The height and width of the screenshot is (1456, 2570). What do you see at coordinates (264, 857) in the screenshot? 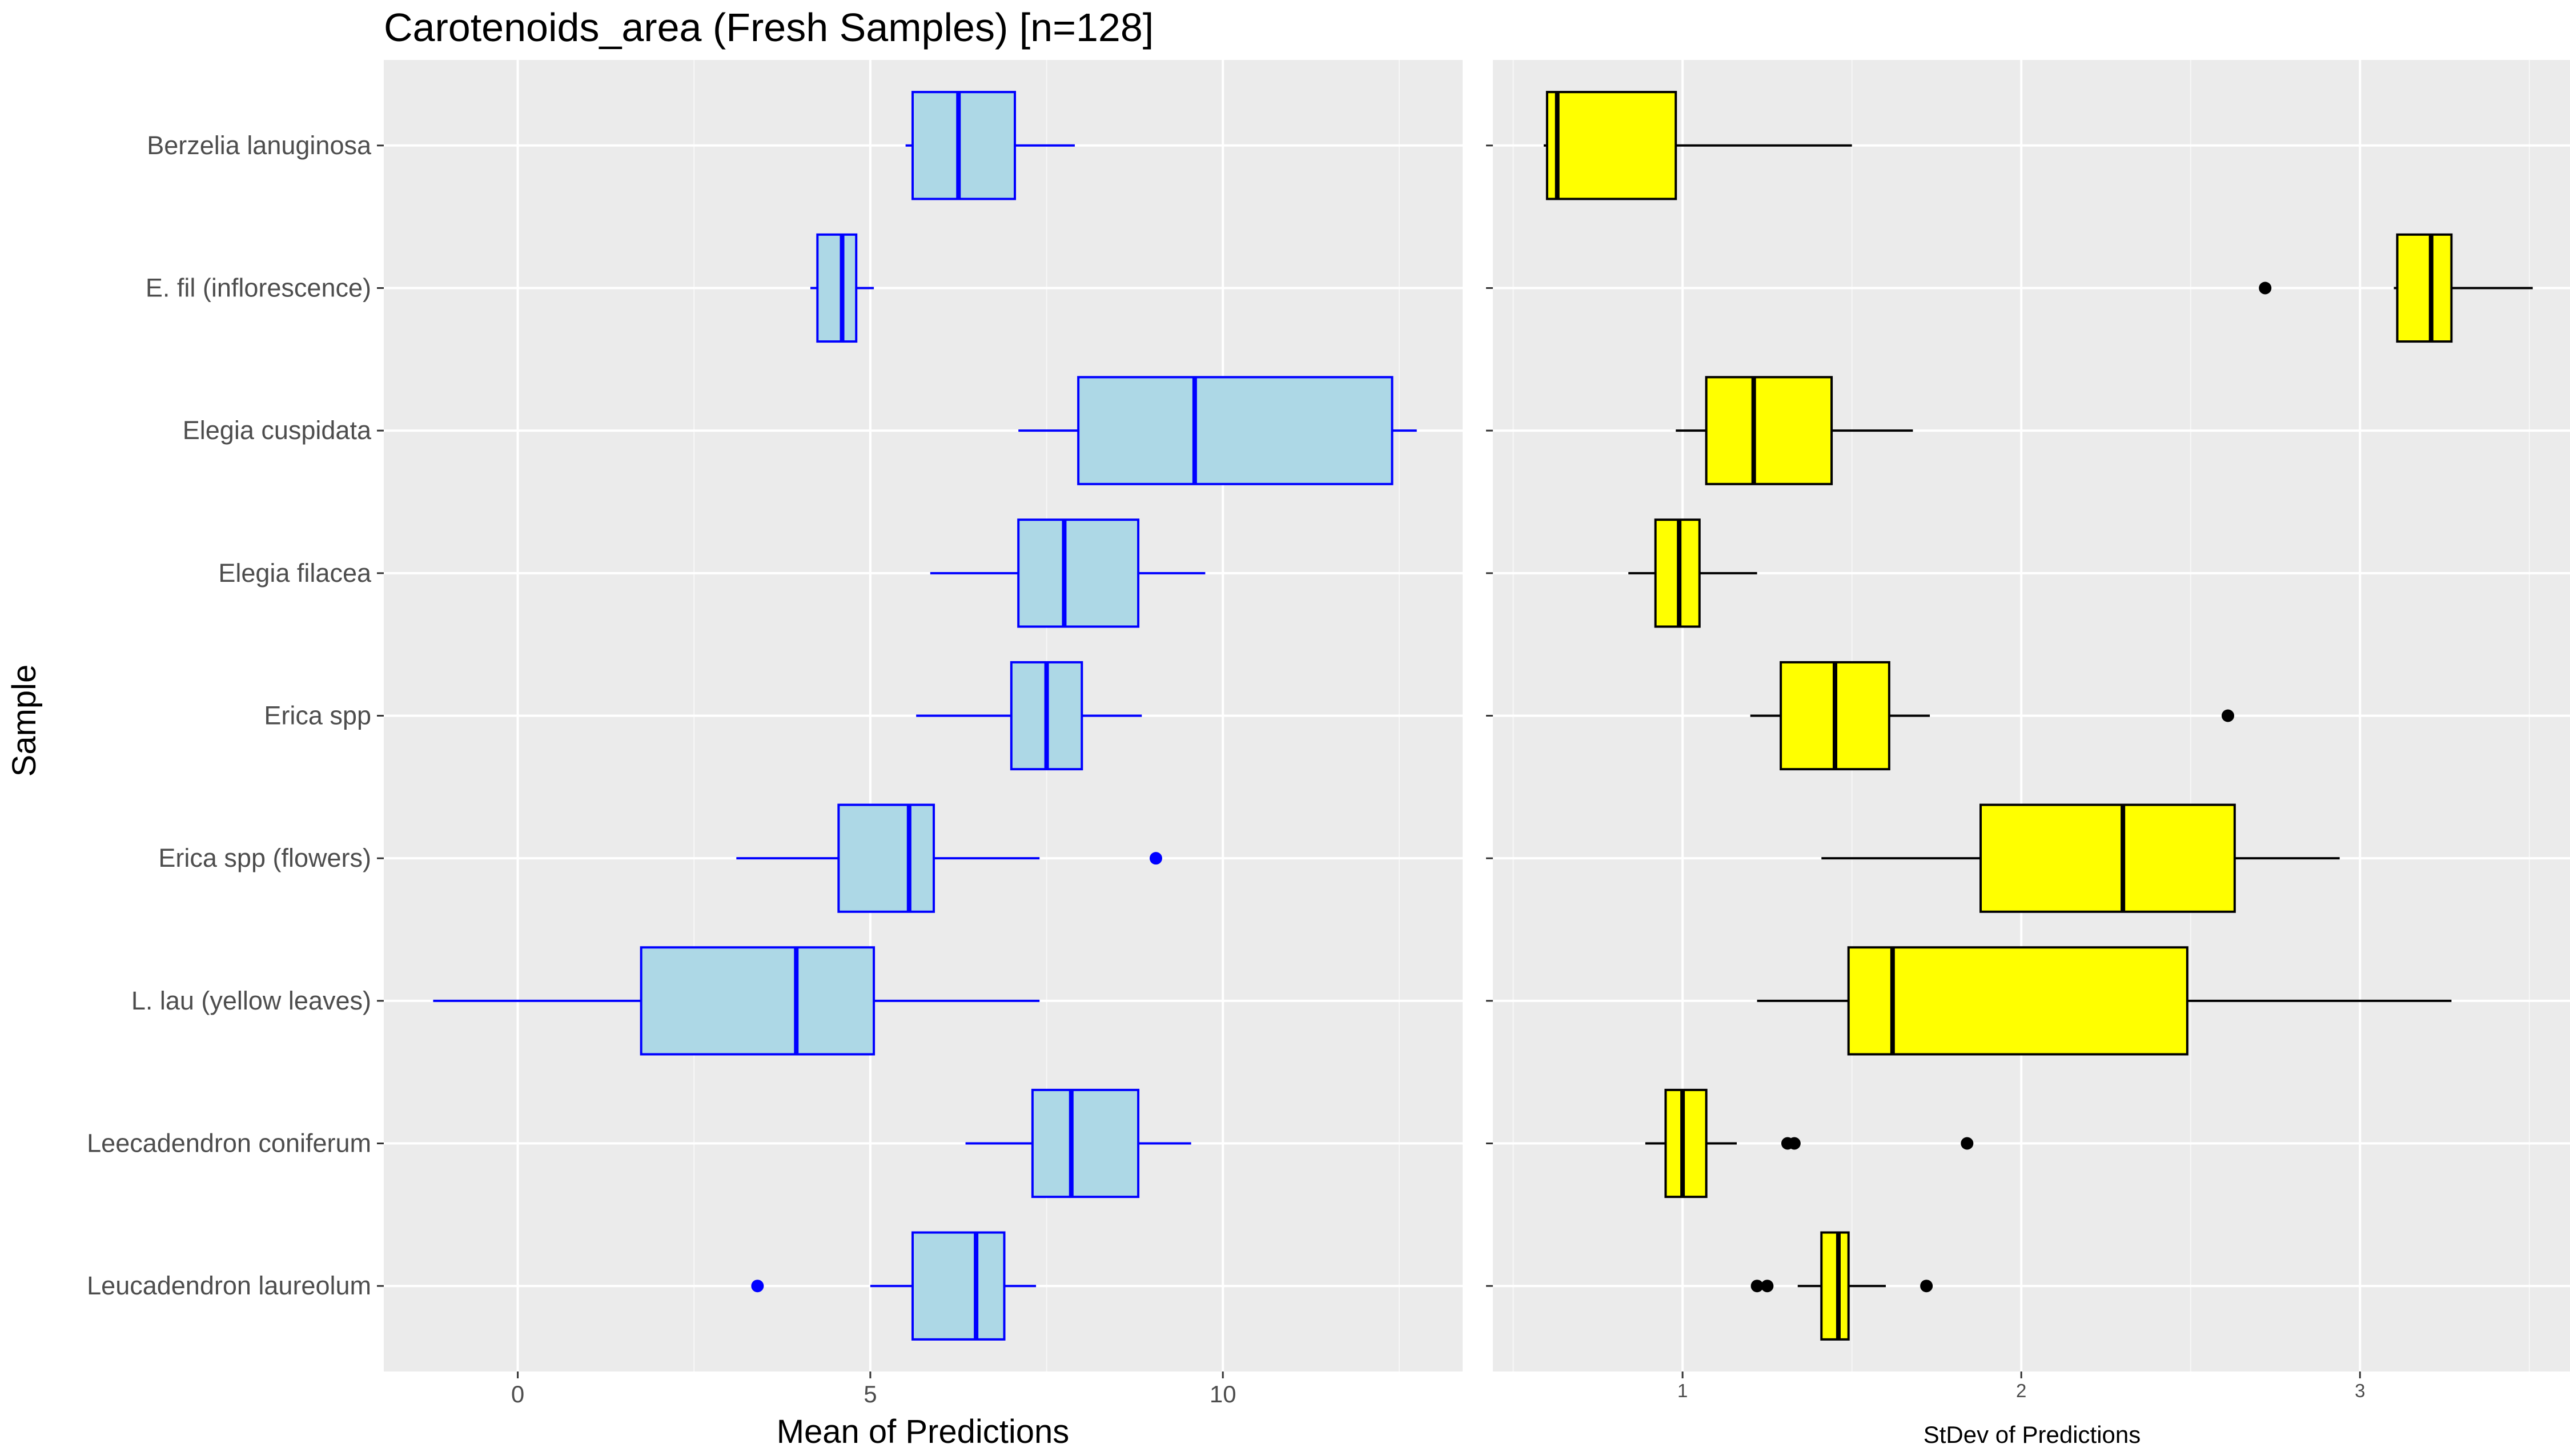
I see `category-label: Erica spp (flowers)` at bounding box center [264, 857].